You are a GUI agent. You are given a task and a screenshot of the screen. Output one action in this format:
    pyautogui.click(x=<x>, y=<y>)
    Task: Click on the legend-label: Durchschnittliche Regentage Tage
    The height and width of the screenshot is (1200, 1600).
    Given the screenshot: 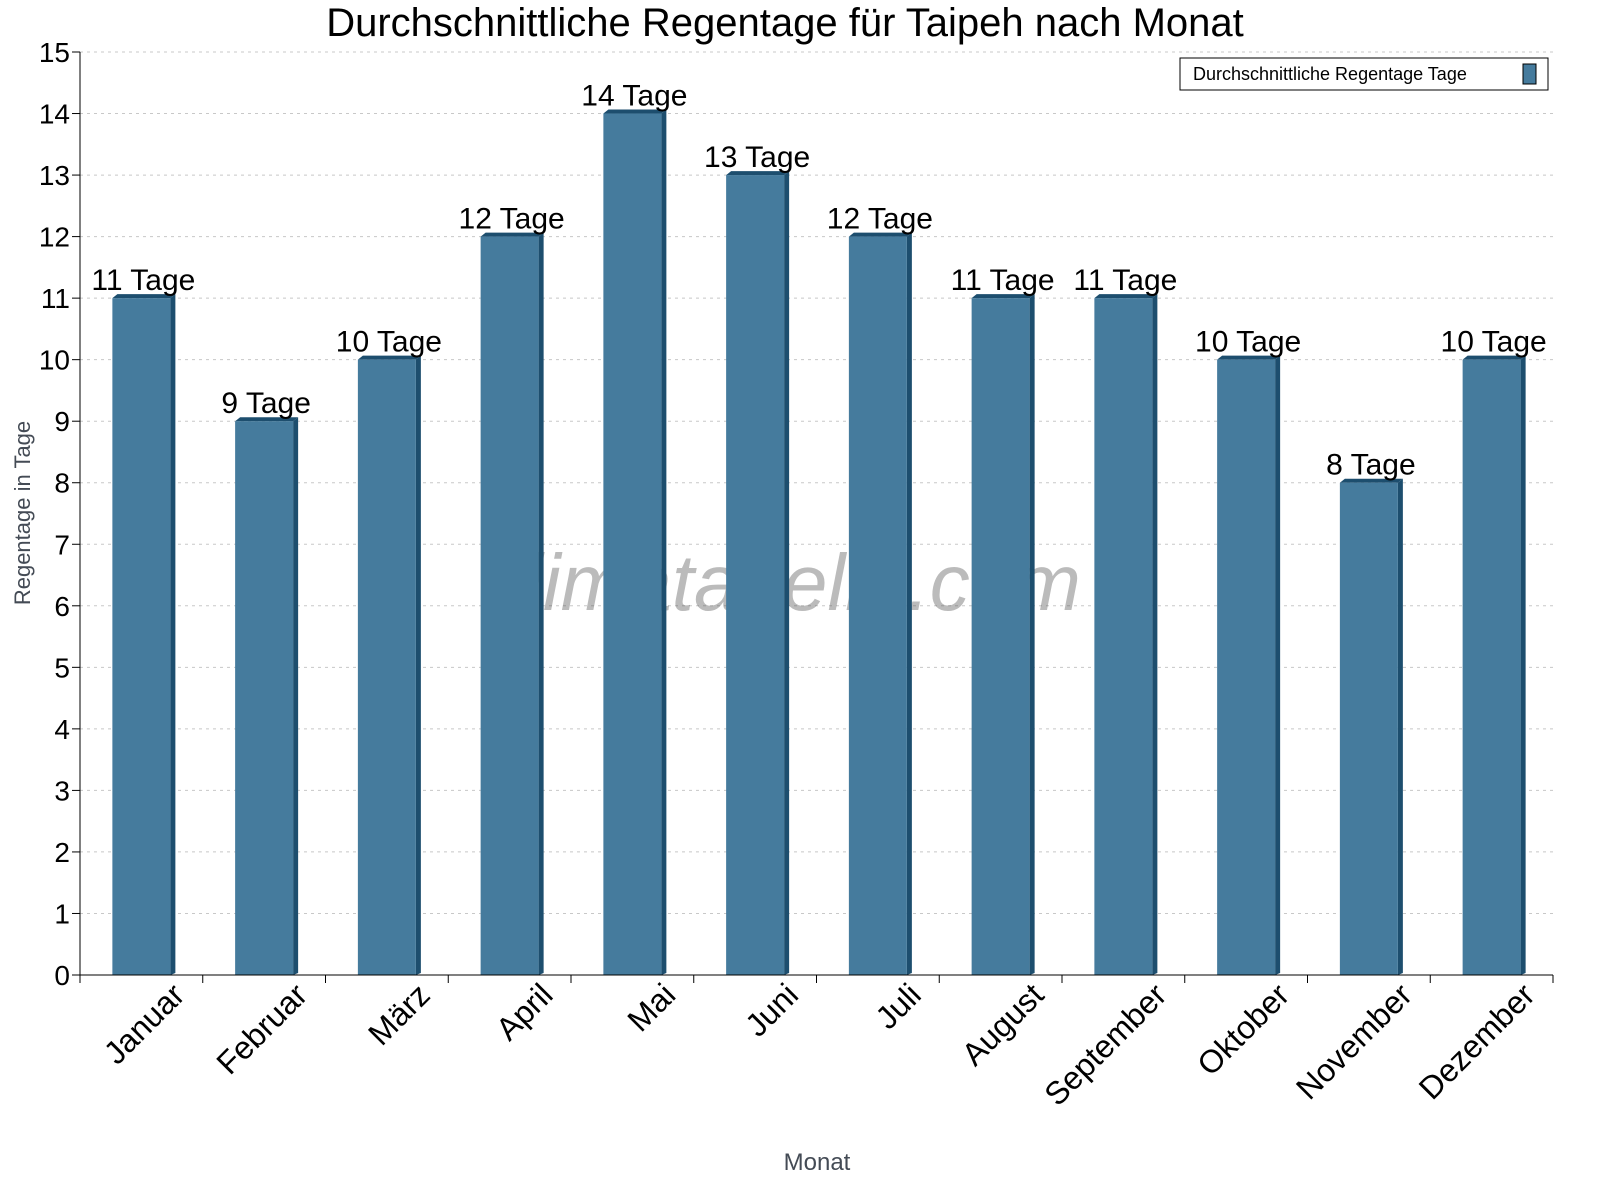 What is the action you would take?
    pyautogui.click(x=1330, y=74)
    